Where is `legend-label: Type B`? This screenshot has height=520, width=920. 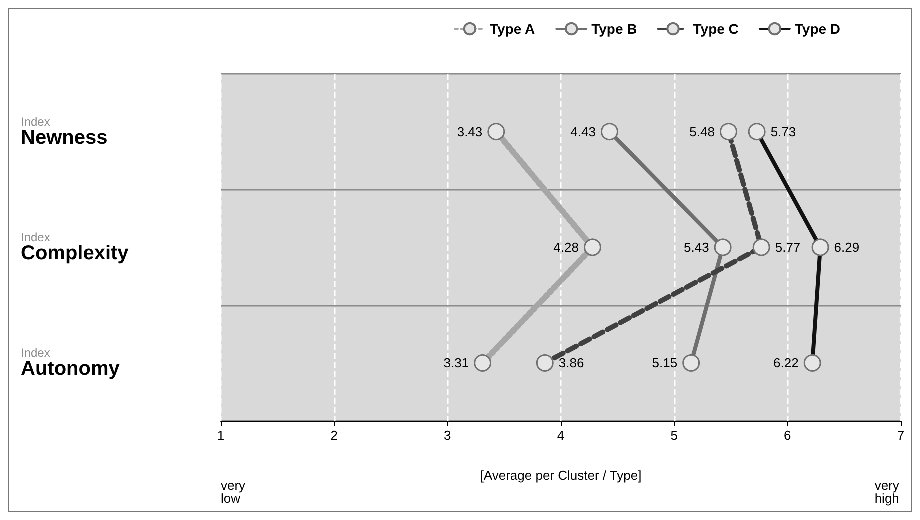 legend-label: Type B is located at coordinates (615, 29).